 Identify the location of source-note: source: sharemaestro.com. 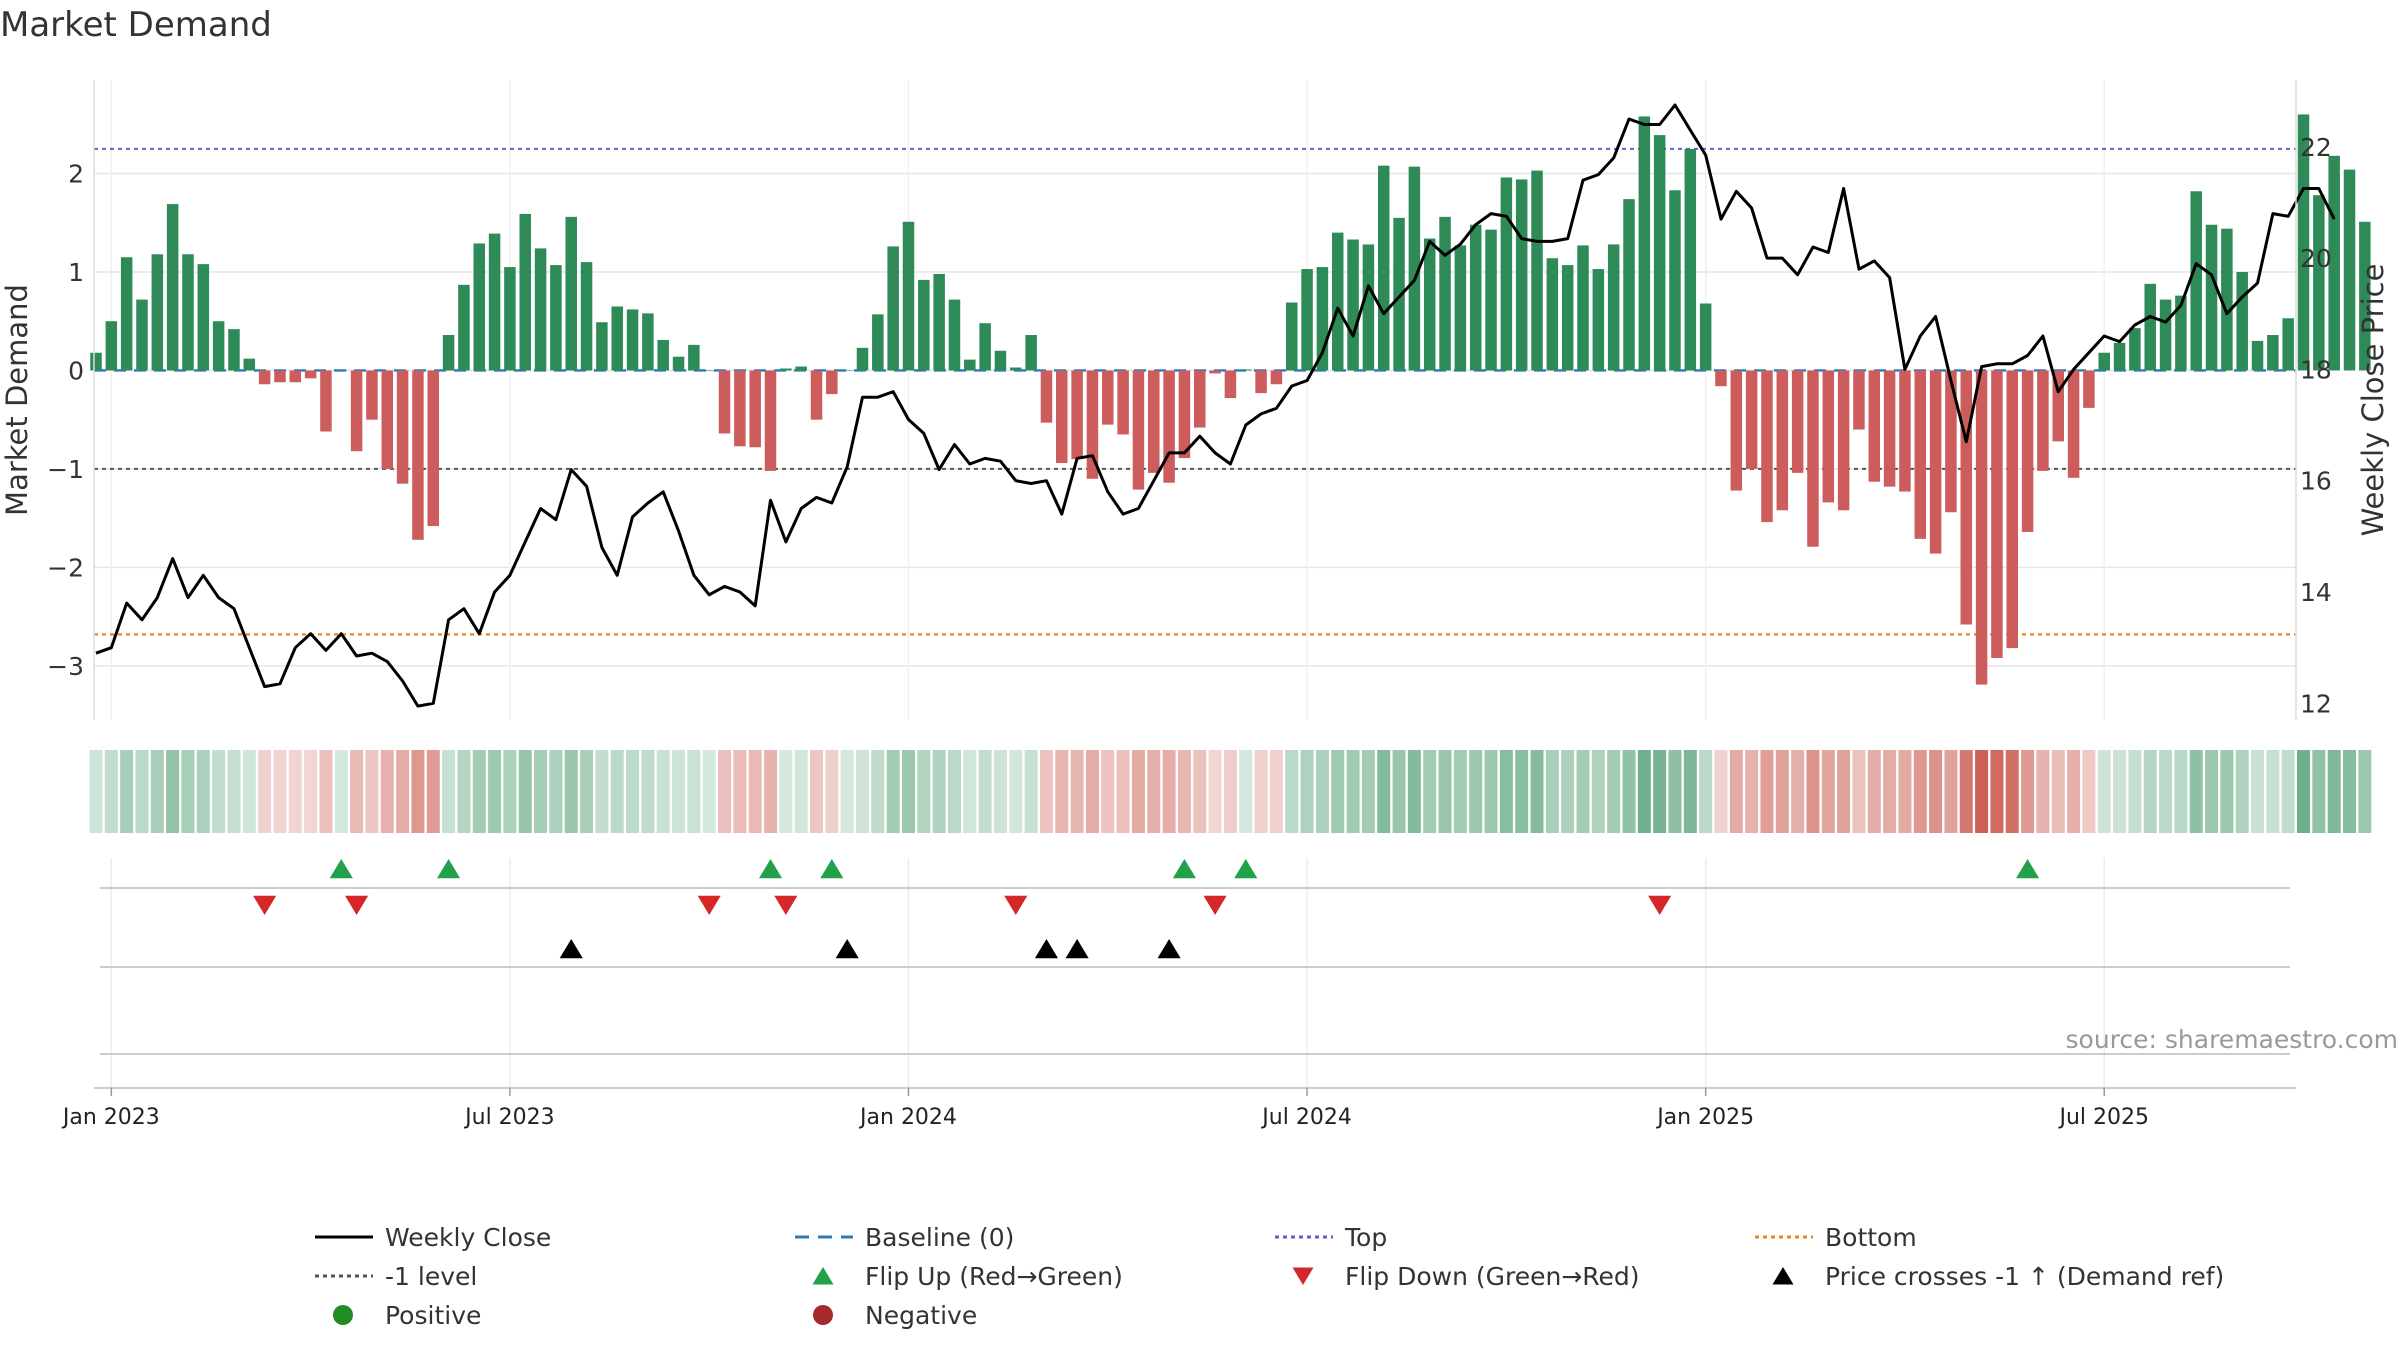
(2232, 1039).